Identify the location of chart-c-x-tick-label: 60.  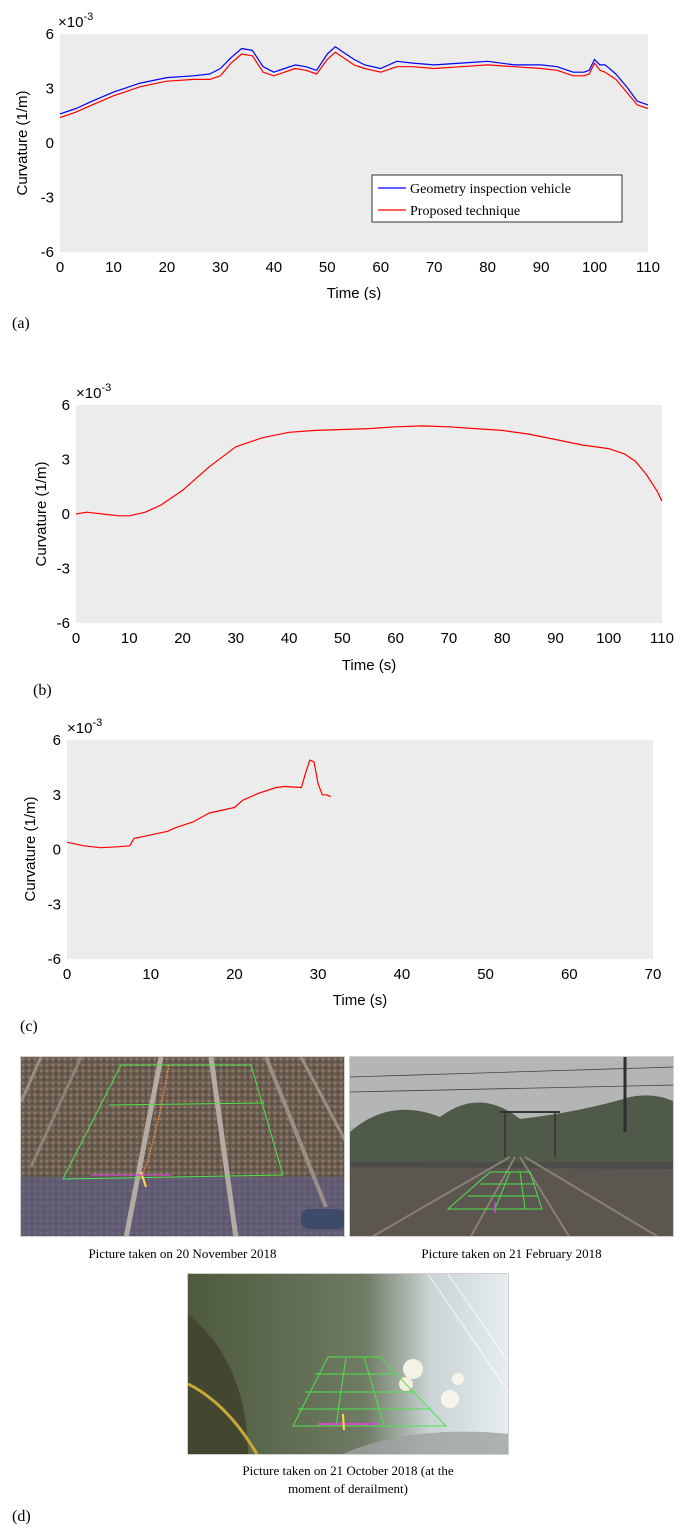
(569, 974).